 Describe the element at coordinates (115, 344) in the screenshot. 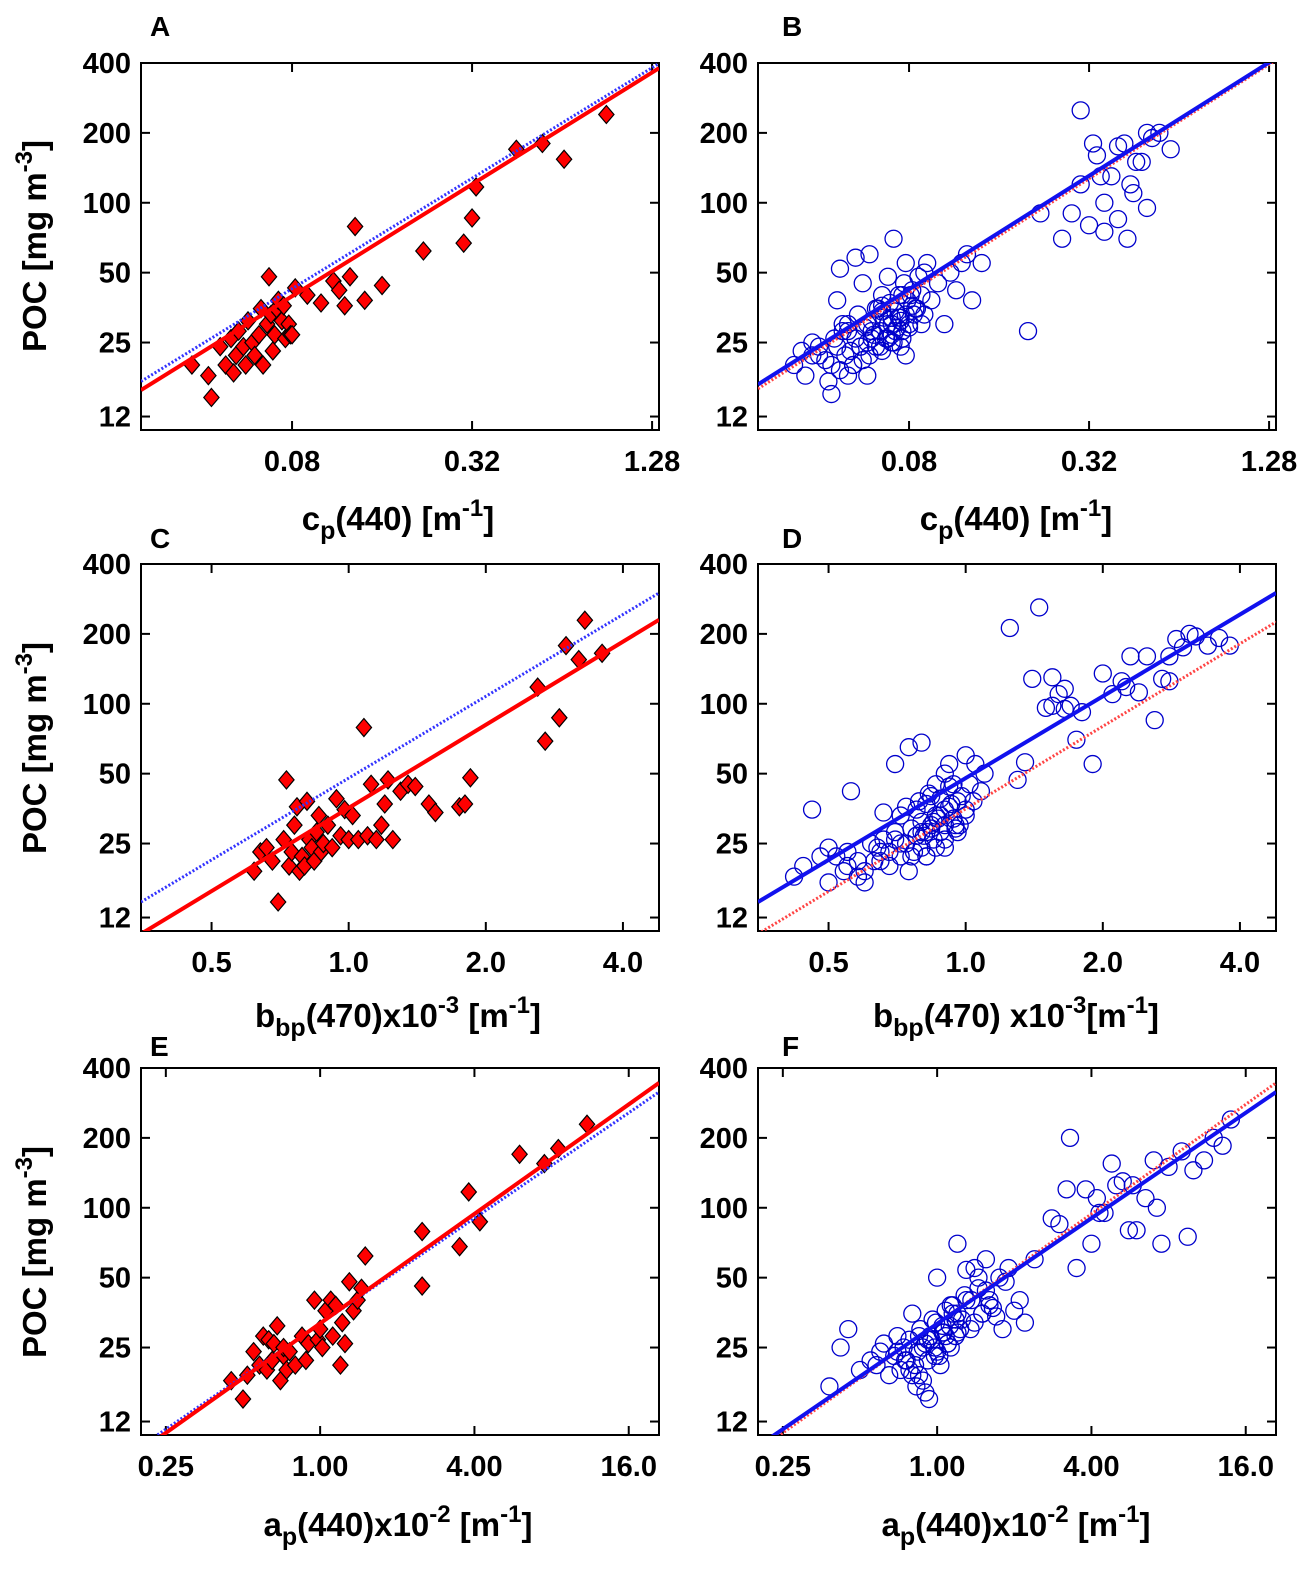

I see `y-tick-label: 25` at that location.